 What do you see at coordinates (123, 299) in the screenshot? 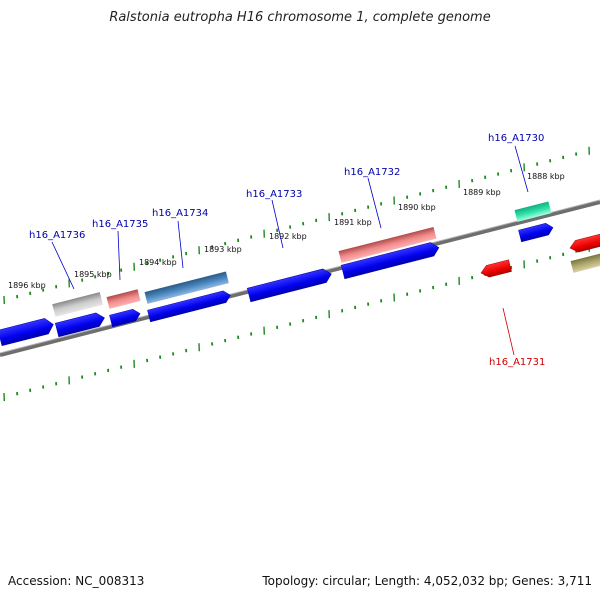
I see `feature-pink-box-small` at bounding box center [123, 299].